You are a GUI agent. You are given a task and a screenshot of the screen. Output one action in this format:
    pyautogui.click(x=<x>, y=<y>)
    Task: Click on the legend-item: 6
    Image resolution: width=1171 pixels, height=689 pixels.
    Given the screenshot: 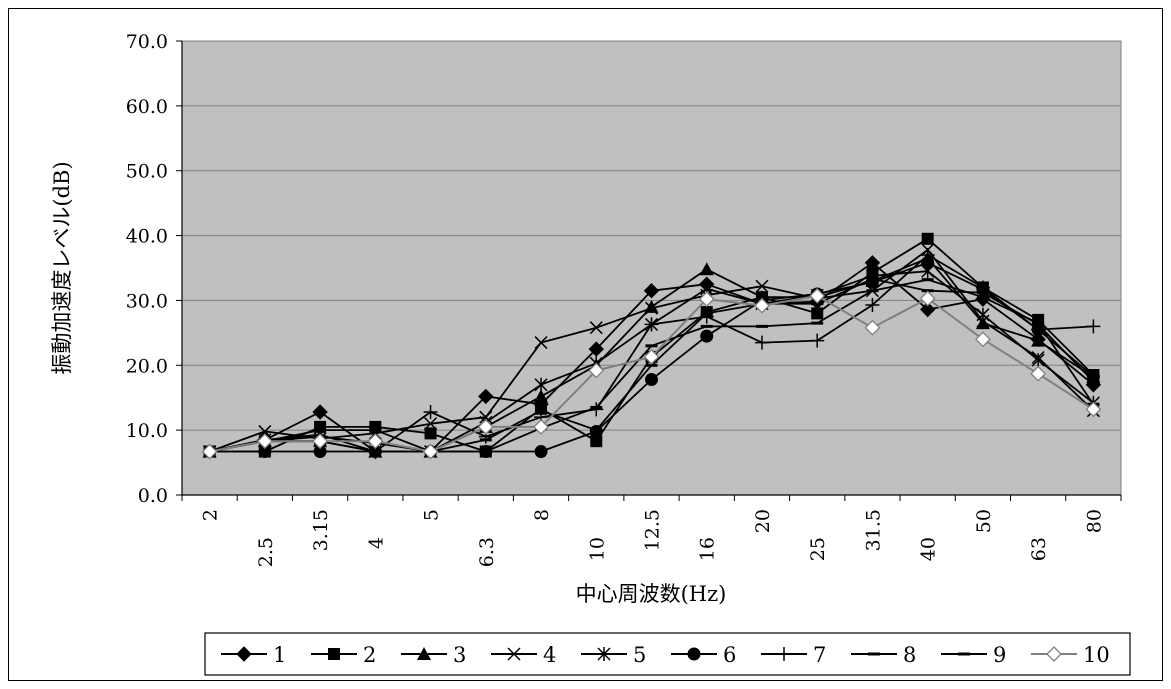 What is the action you would take?
    pyautogui.click(x=703, y=655)
    